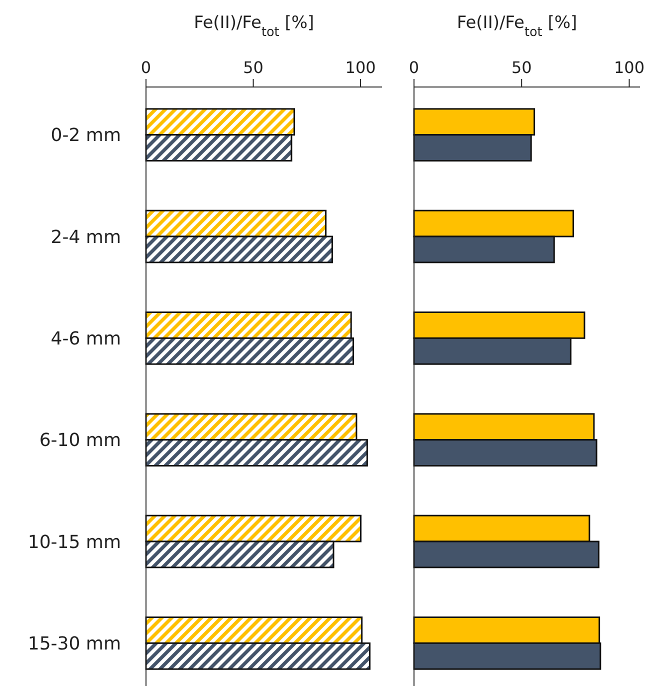  What do you see at coordinates (85, 237) in the screenshot?
I see `y-tick-label: 2-4 mm` at bounding box center [85, 237].